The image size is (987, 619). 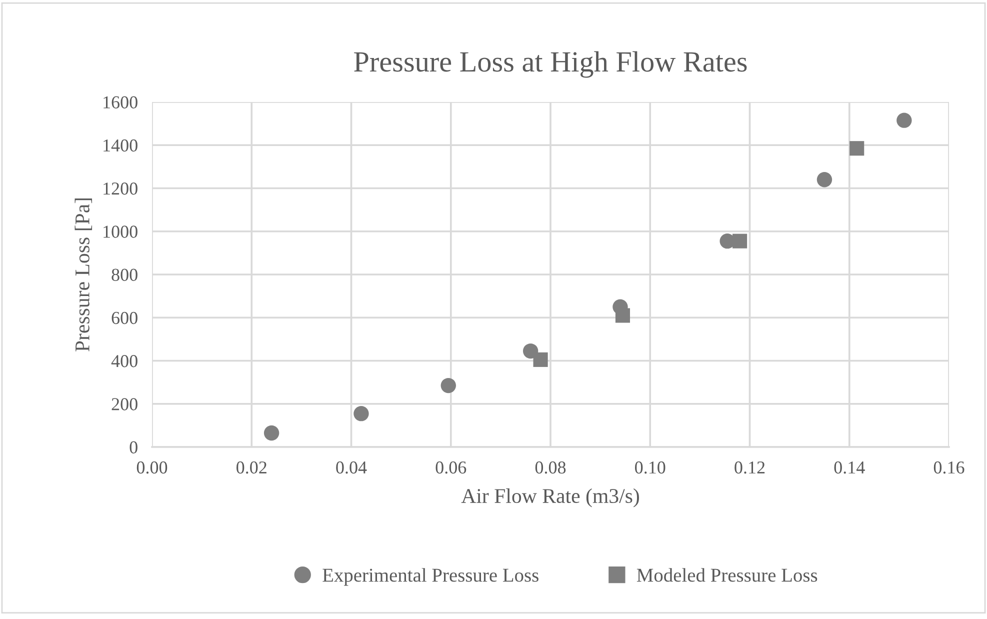 I want to click on x-tick-label: 0.00, so click(x=152, y=467).